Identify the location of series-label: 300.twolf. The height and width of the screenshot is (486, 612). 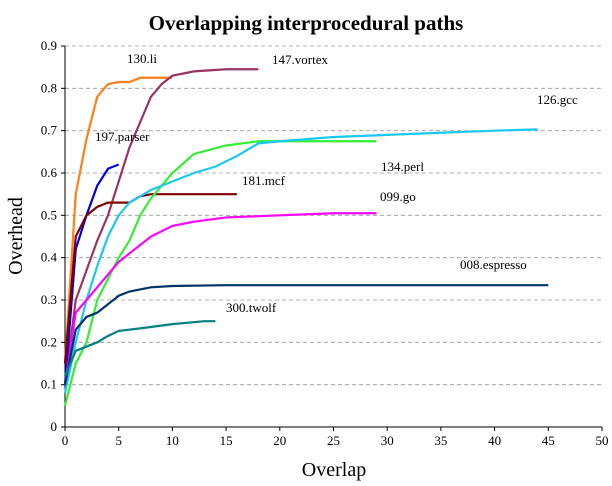
(251, 307).